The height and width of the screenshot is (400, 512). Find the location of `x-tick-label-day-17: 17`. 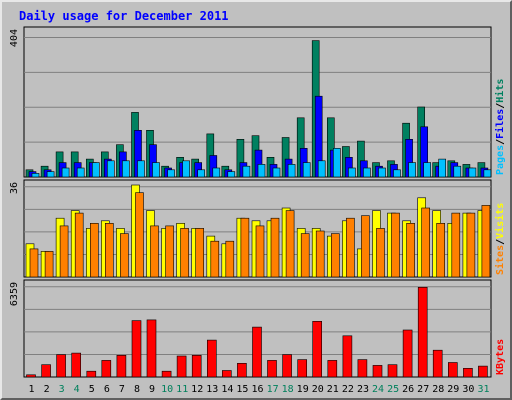

x-tick-label-day-17: 17 is located at coordinates (273, 389).